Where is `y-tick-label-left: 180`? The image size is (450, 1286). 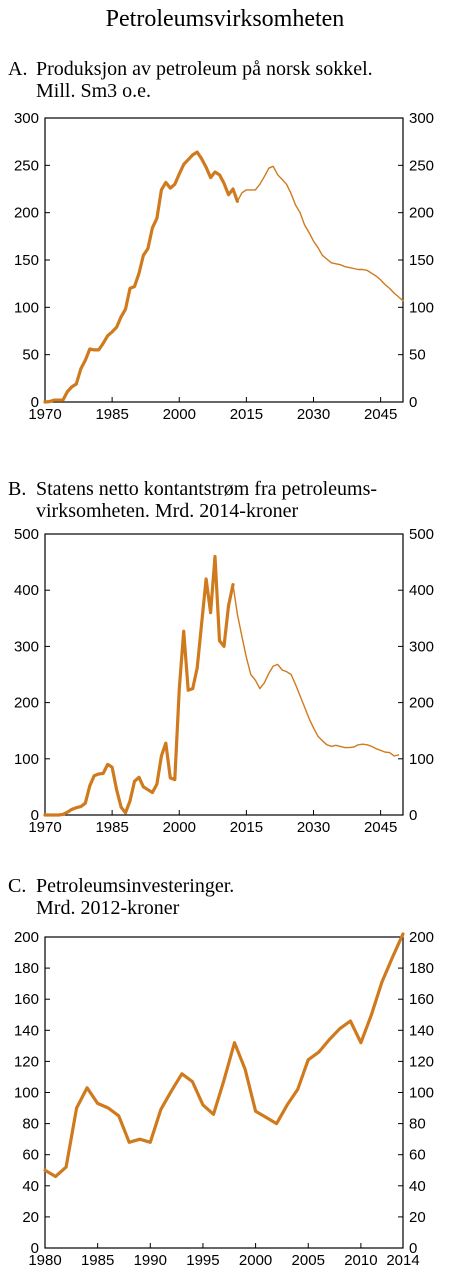 y-tick-label-left: 180 is located at coordinates (26, 968).